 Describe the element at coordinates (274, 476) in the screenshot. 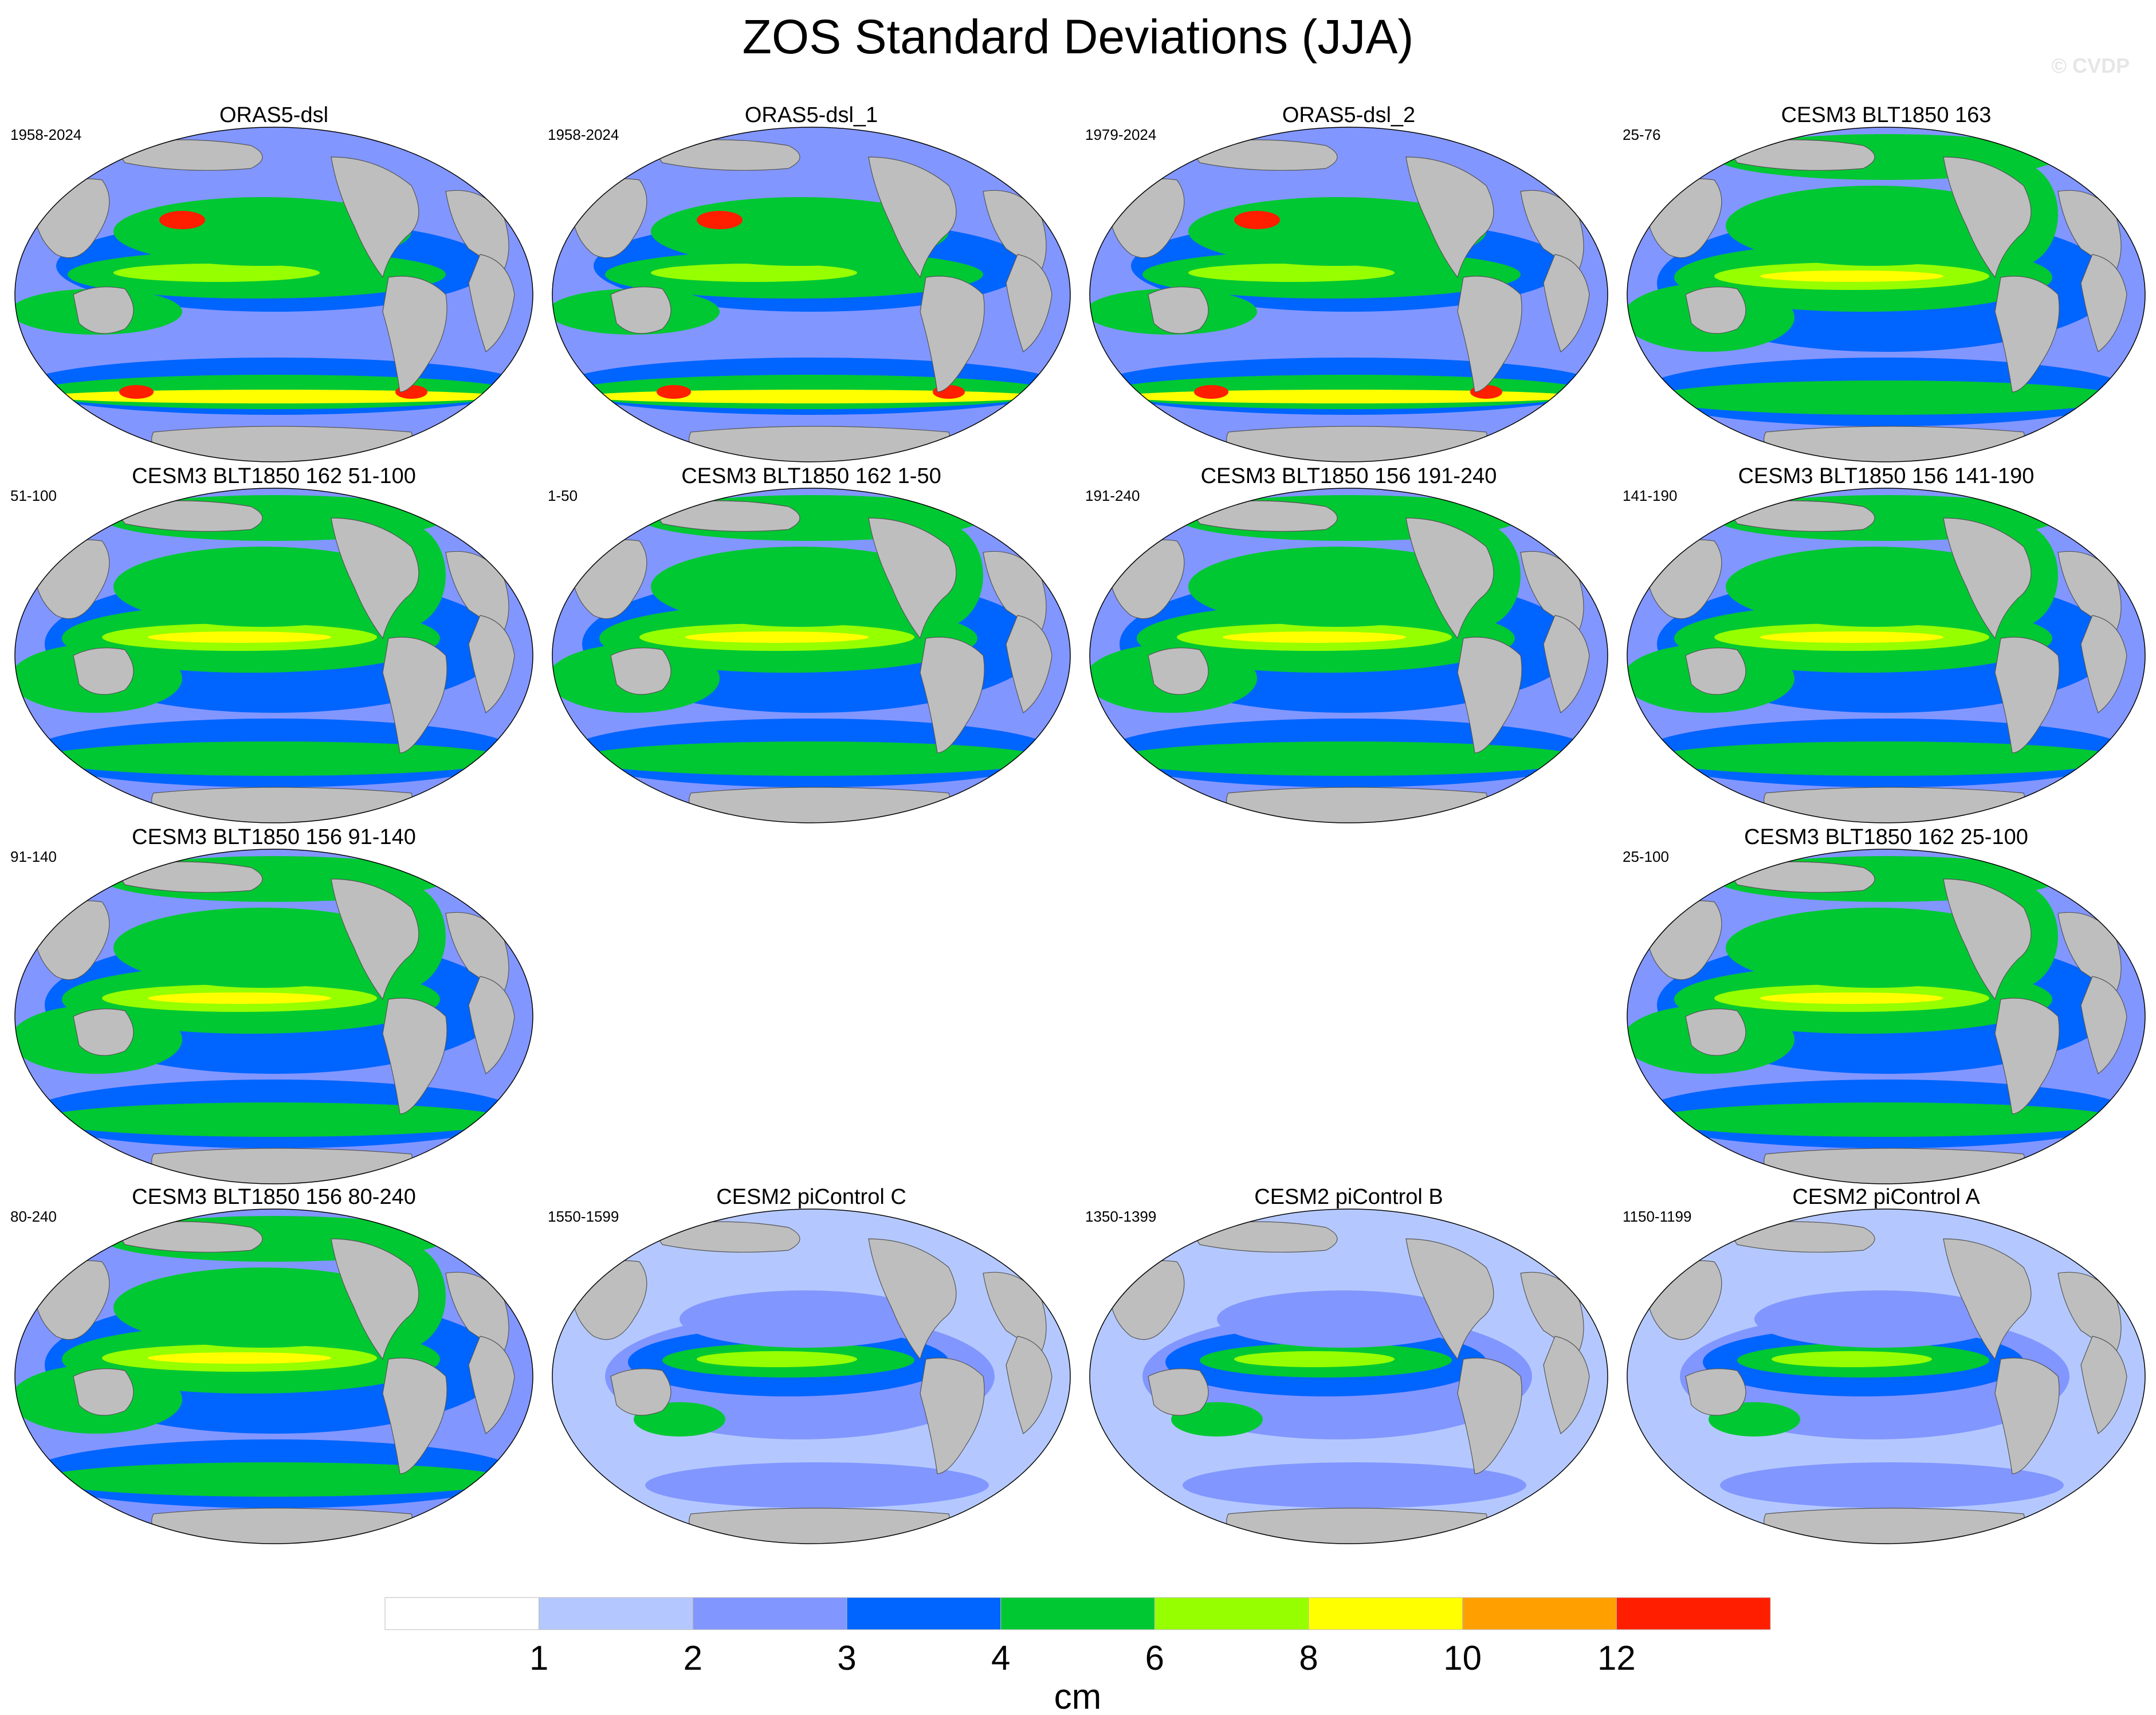

I see `panel-title: CESM3 BLT1850 162 51-100` at that location.